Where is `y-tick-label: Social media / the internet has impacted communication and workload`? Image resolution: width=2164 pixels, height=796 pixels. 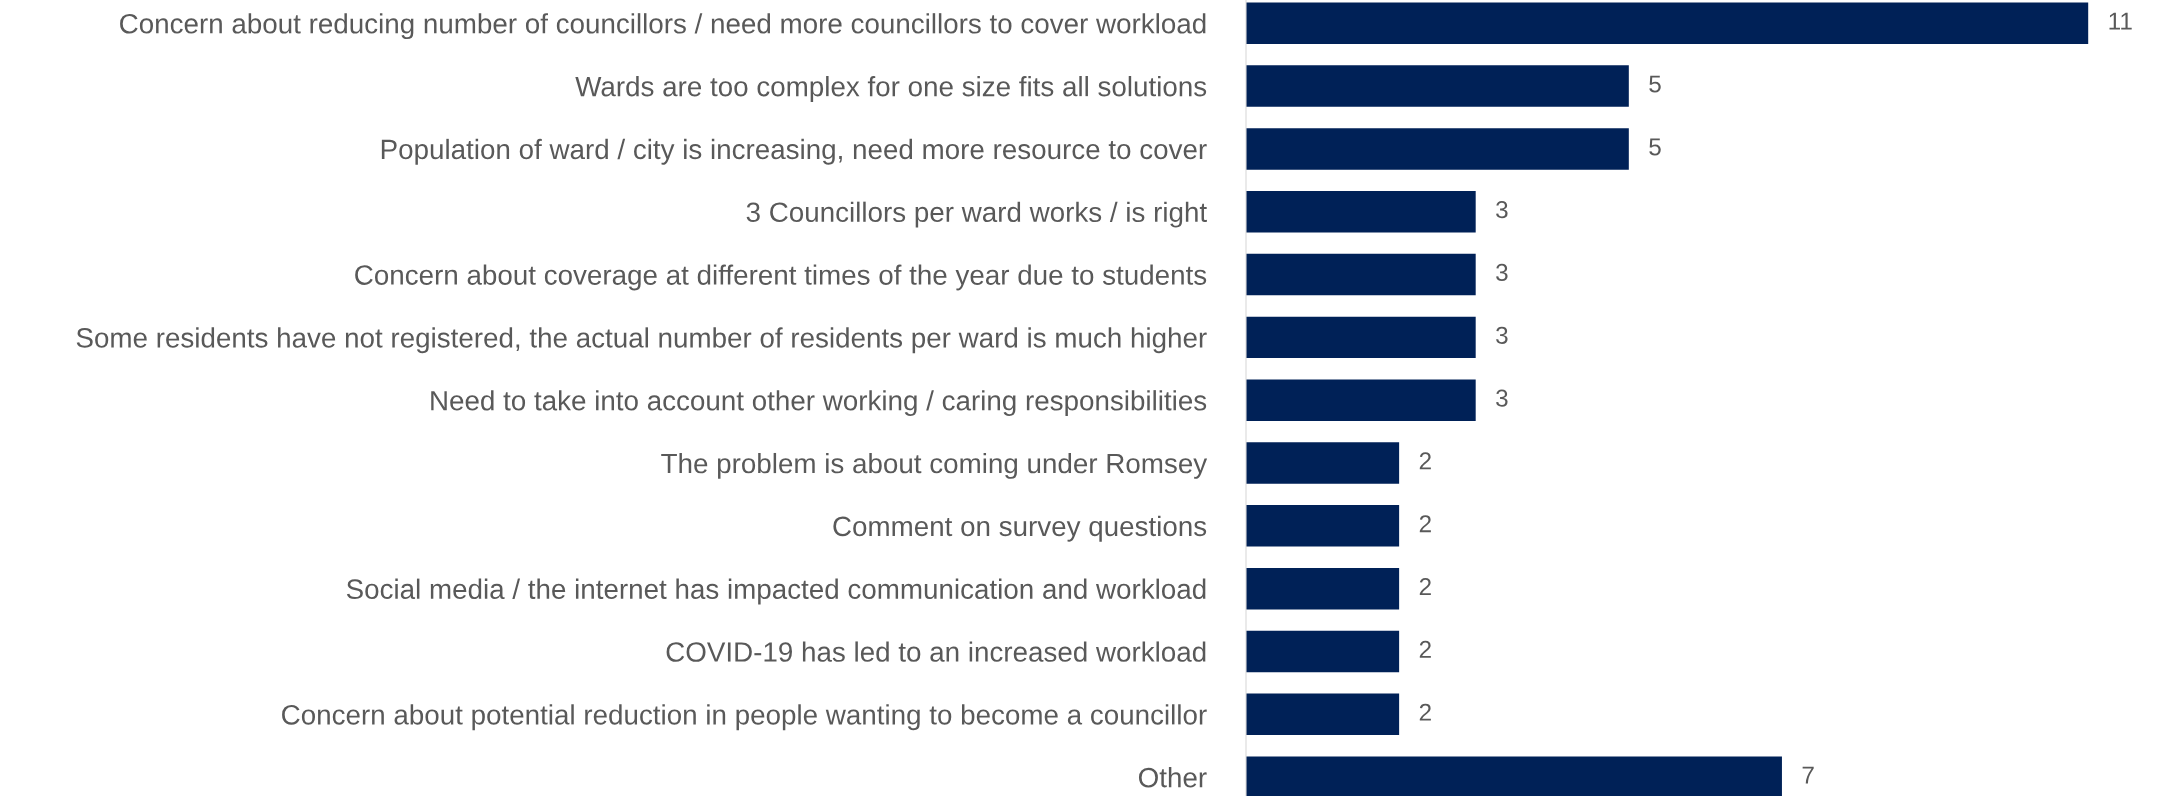
y-tick-label: Social media / the internet has impacted communication and workload is located at coordinates (776, 591).